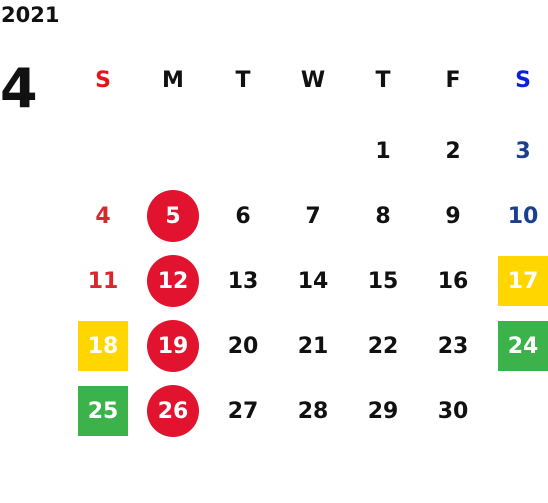  I want to click on day: 20, so click(243, 346).